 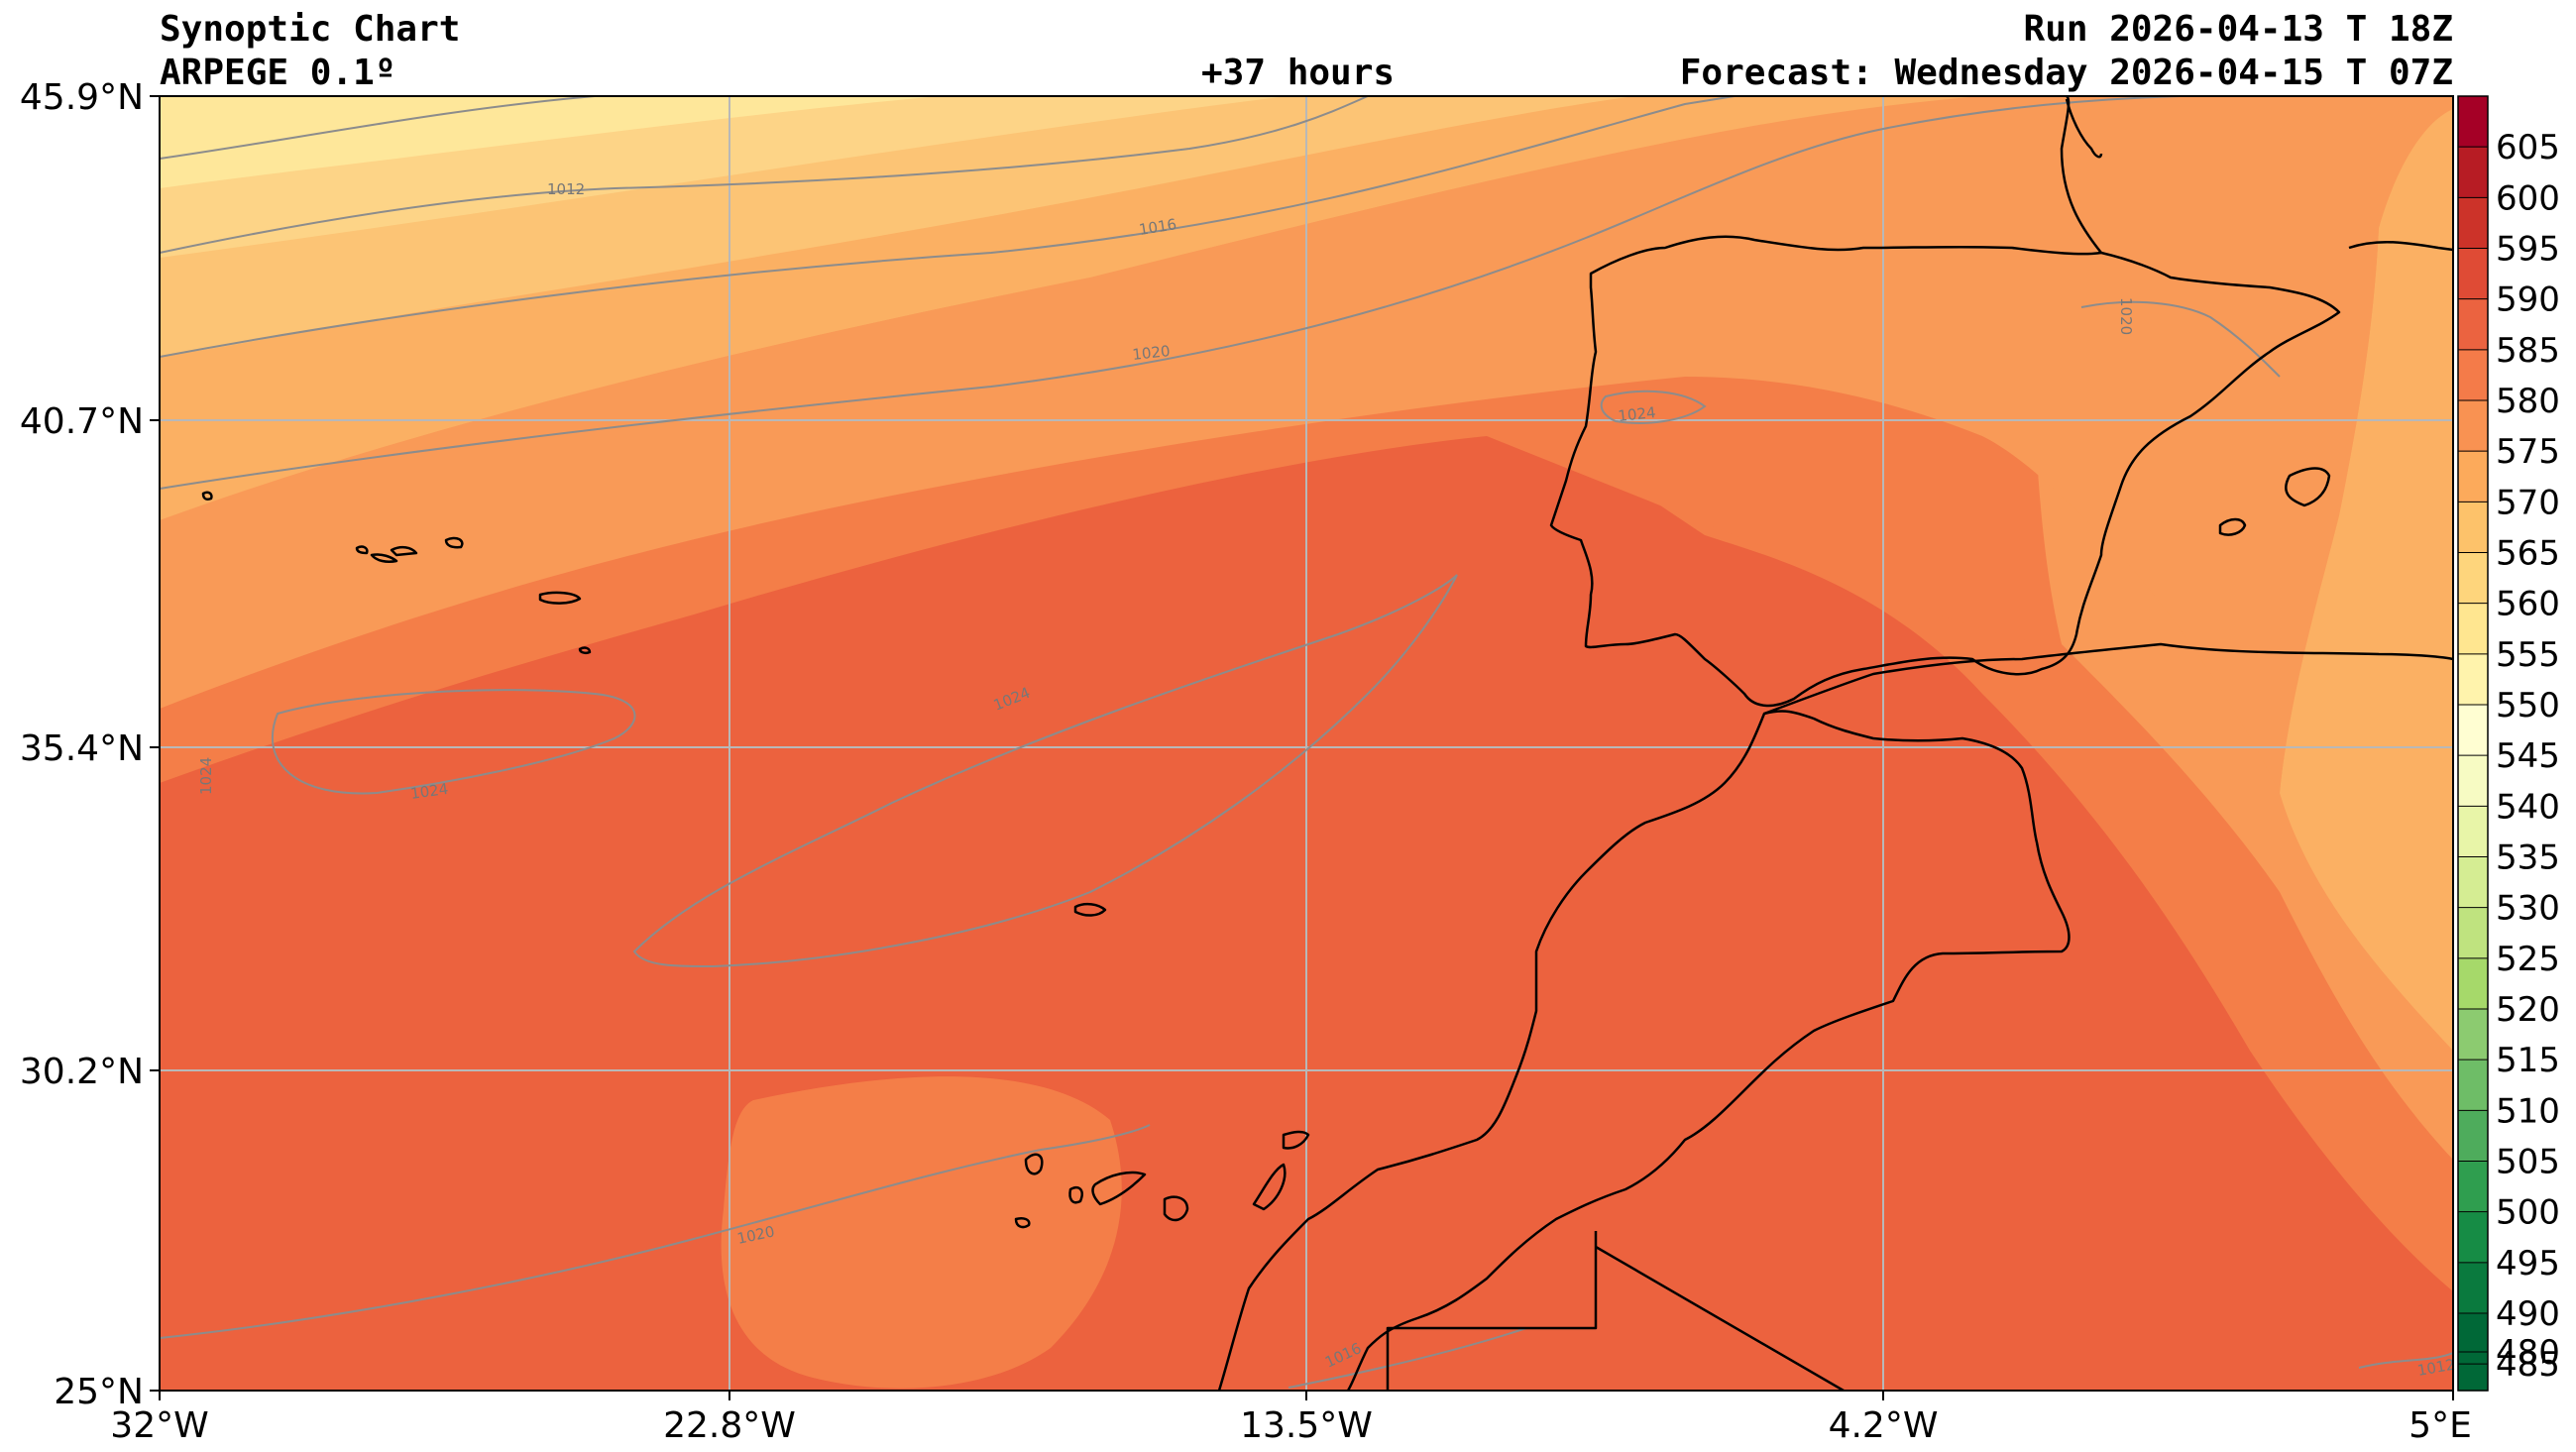 I want to click on colorbar-tick-label: 500, so click(x=2528, y=1213).